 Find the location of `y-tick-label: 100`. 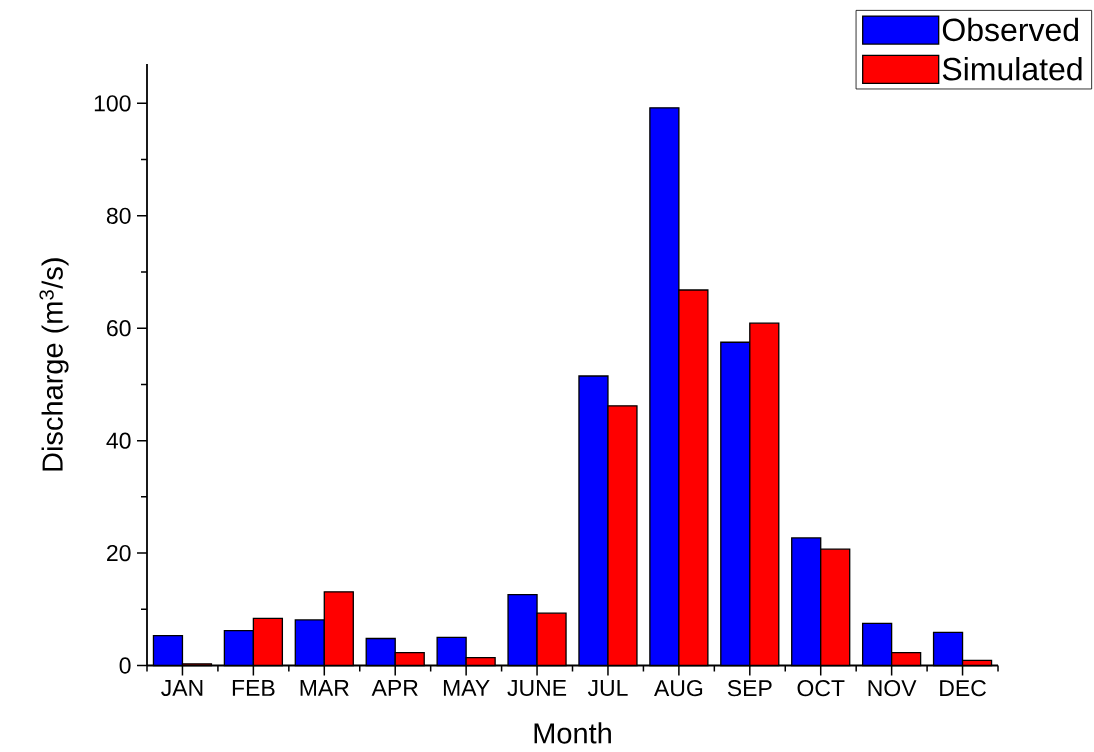

y-tick-label: 100 is located at coordinates (112, 103).